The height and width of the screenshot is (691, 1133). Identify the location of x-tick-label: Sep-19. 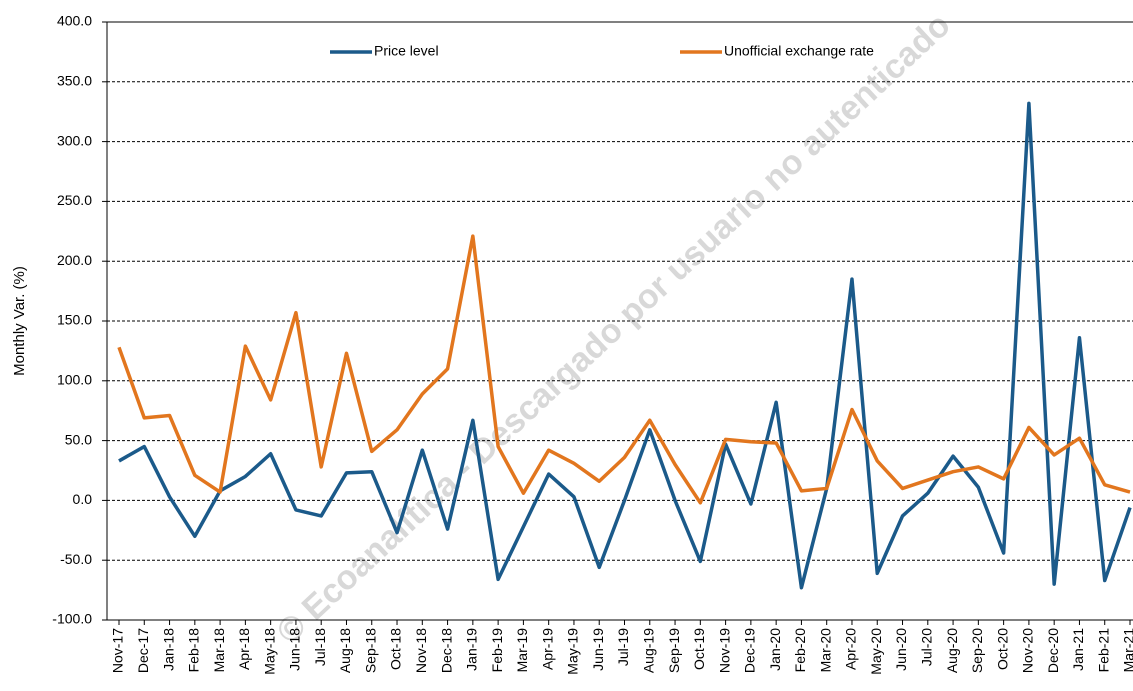
(674, 650).